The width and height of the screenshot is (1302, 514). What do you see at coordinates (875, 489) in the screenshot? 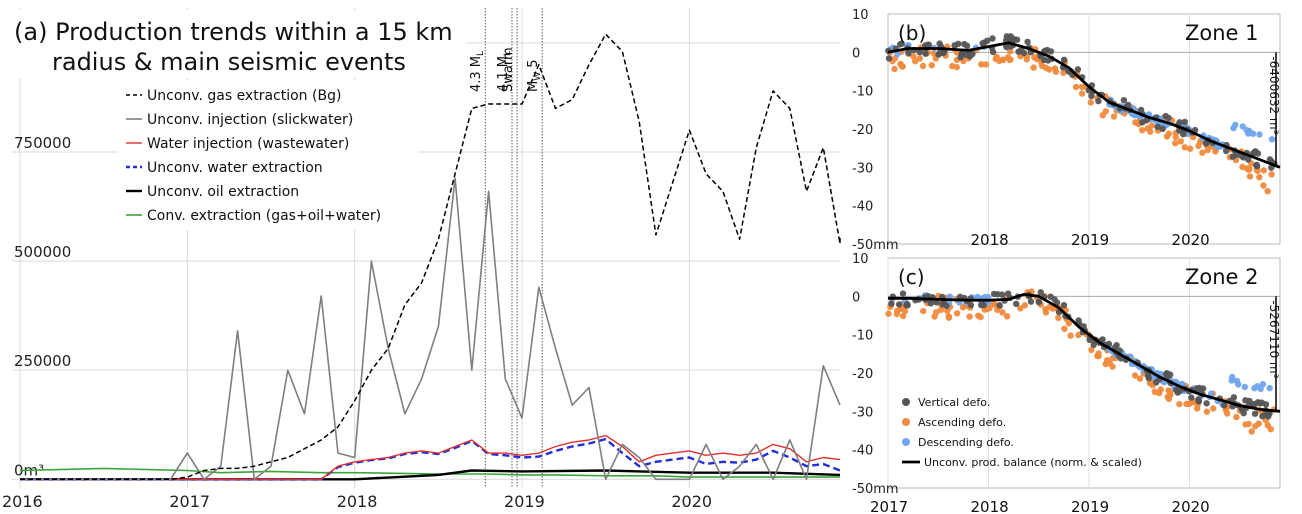
I see `y-tick-label: -50mm` at bounding box center [875, 489].